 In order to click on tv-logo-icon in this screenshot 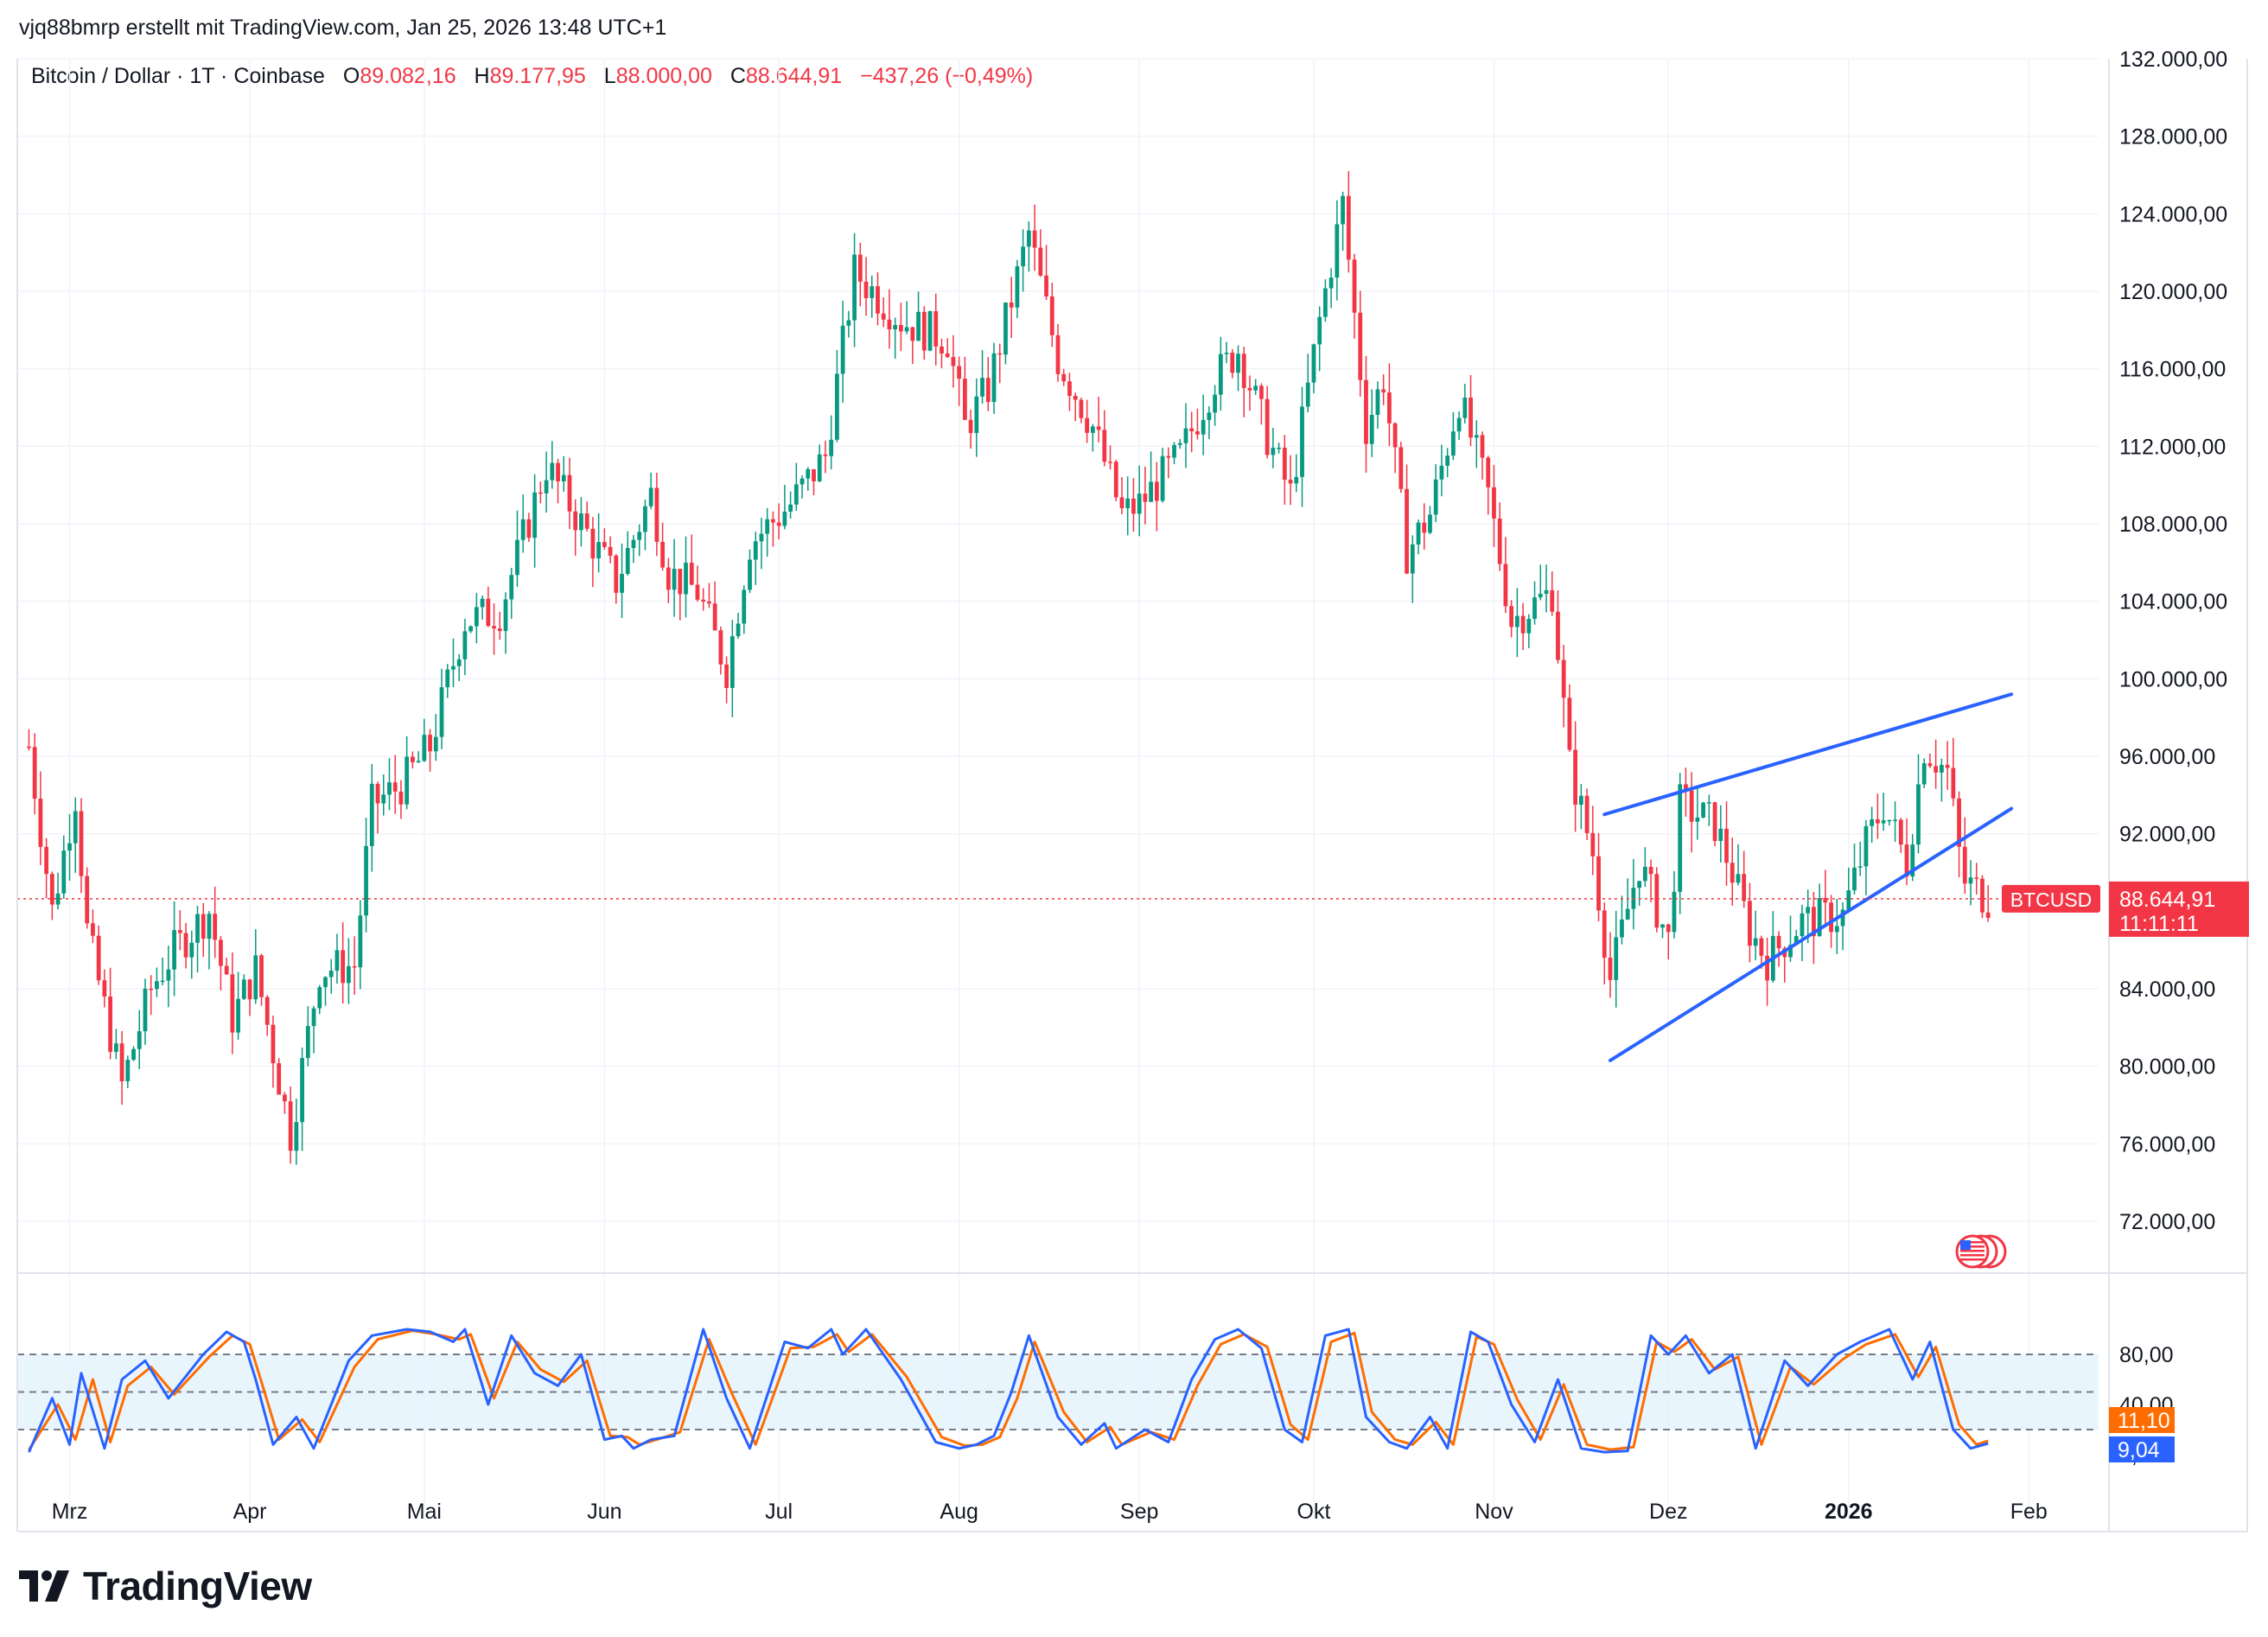, I will do `click(44, 1586)`.